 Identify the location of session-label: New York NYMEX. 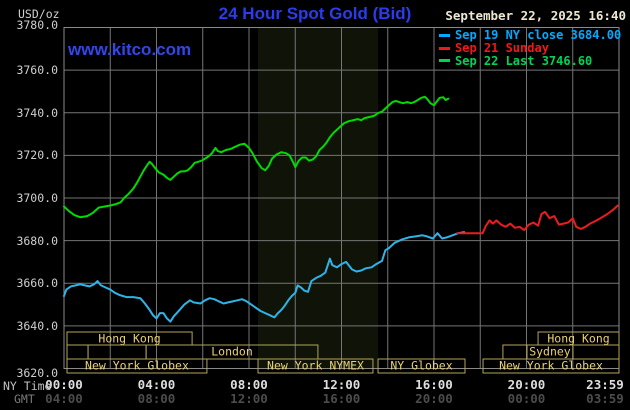
(315, 366).